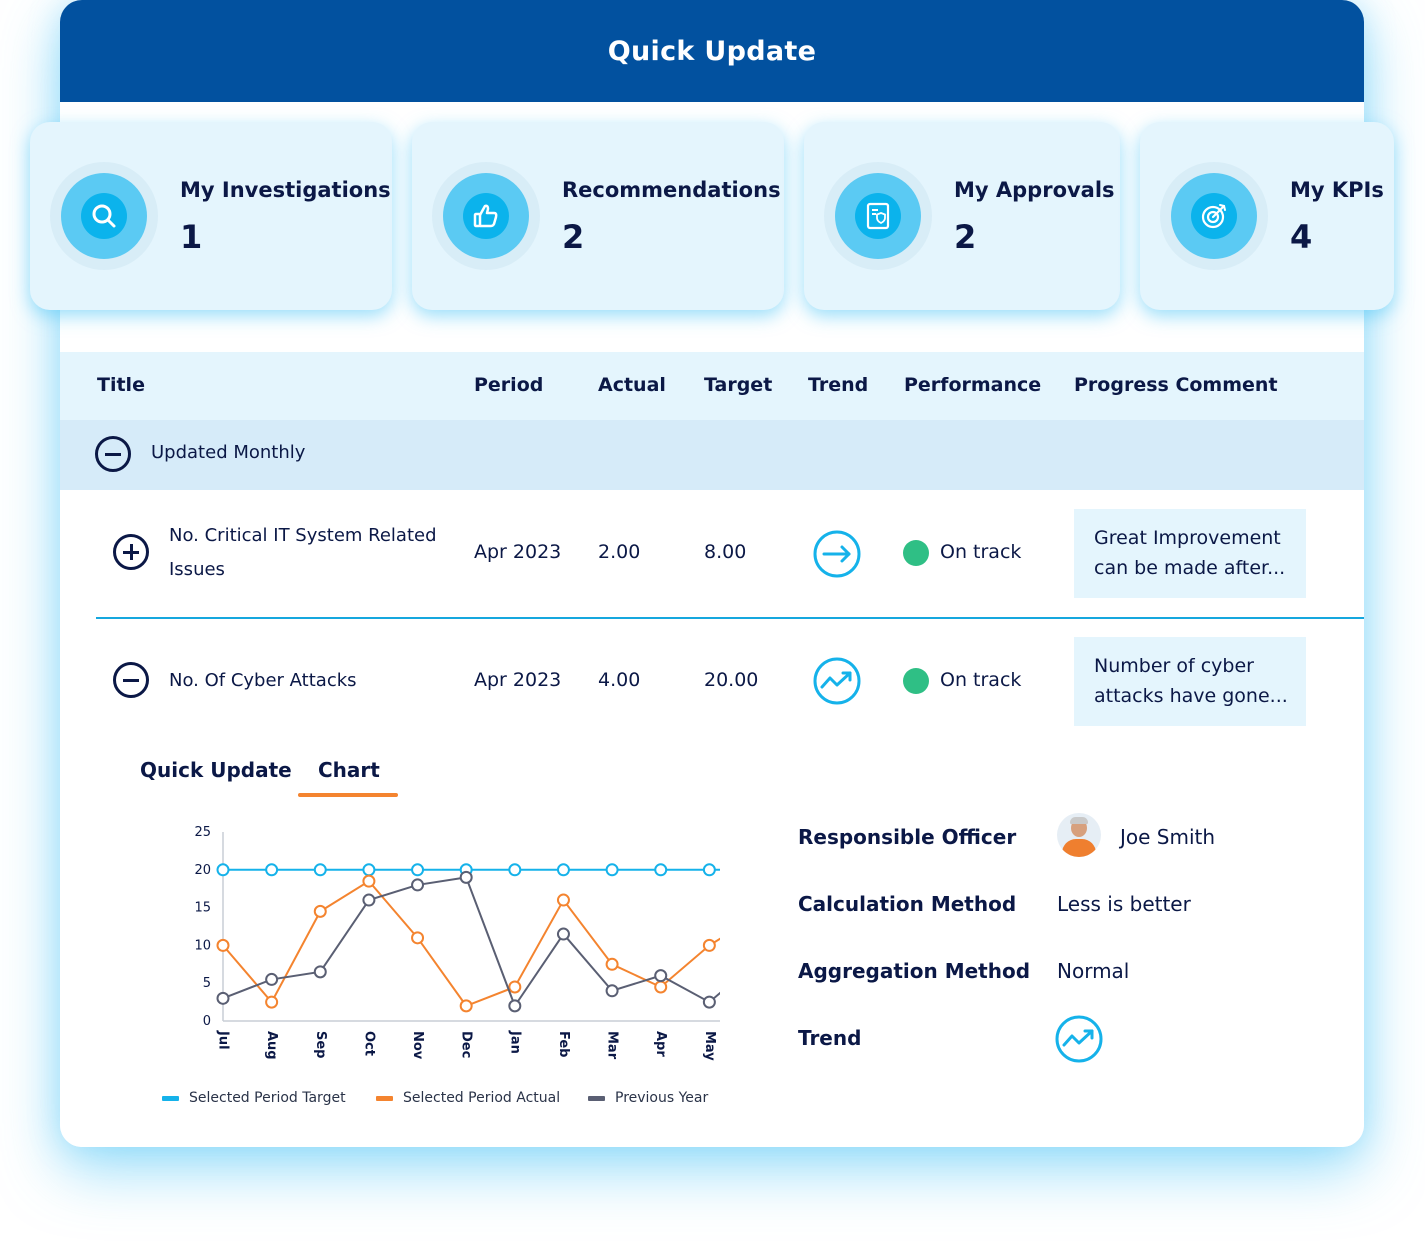 The image size is (1425, 1247). I want to click on collapse-group-icon, so click(113, 454).